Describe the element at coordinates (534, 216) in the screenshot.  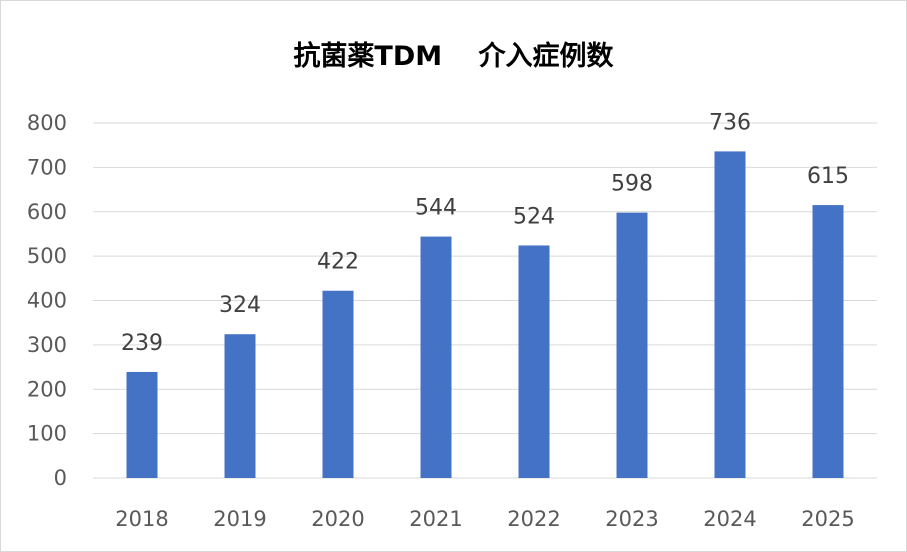
I see `data-label: 524` at that location.